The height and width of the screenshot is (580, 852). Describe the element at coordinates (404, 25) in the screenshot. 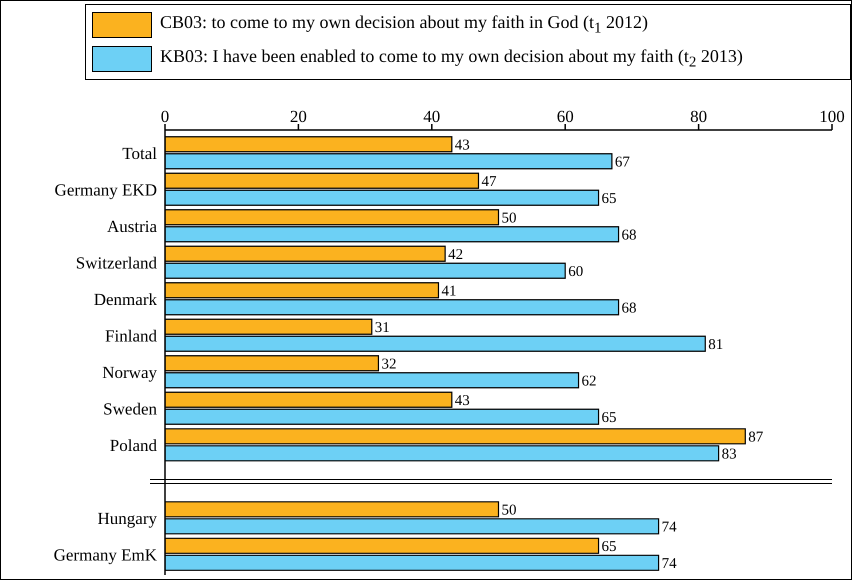

I see `legend-label: CB03: to come to my own decision about my faith in God (t$_{1}$ 2012)` at that location.